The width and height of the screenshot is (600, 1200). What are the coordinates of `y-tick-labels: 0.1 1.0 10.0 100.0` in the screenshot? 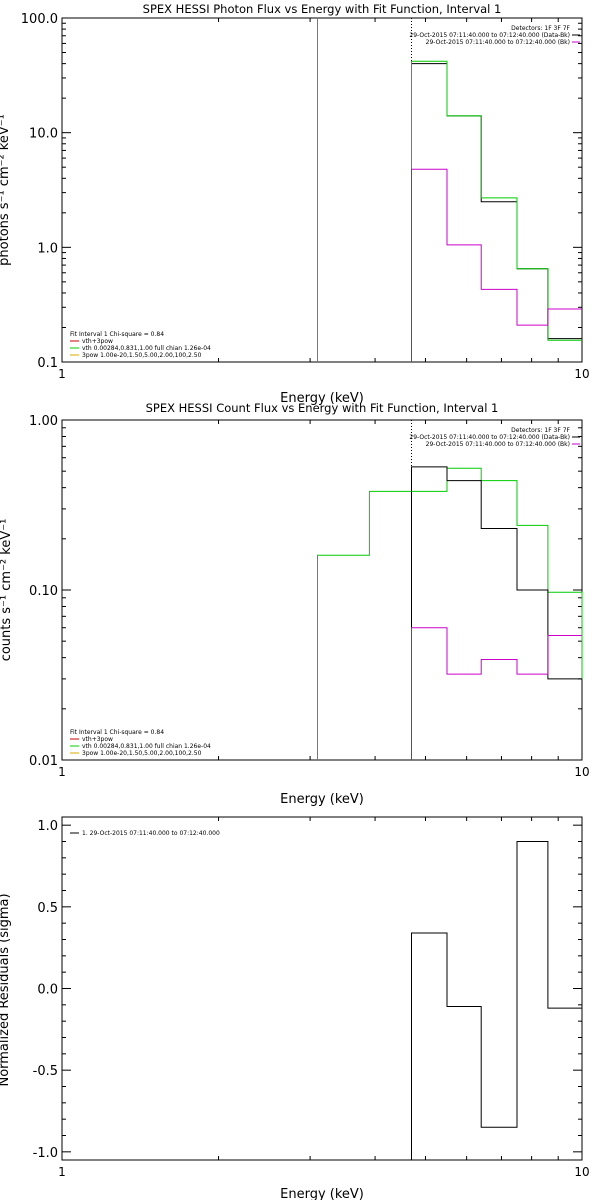 It's located at (39, 191).